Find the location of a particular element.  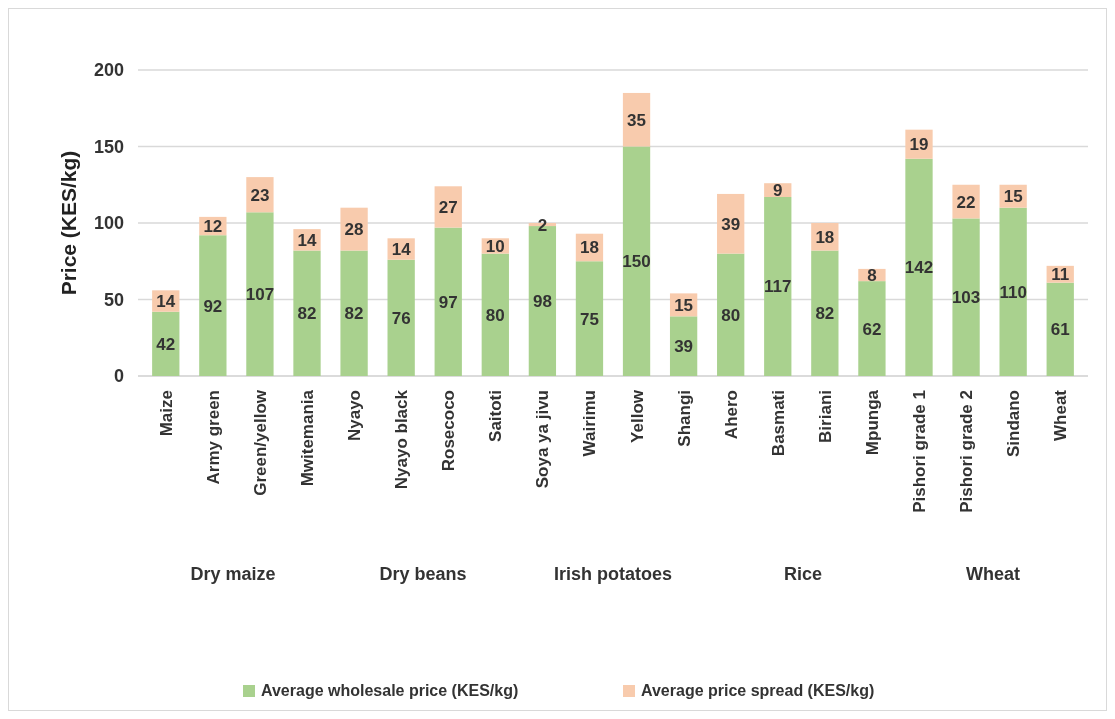

text: Rice is located at coordinates (803, 574).